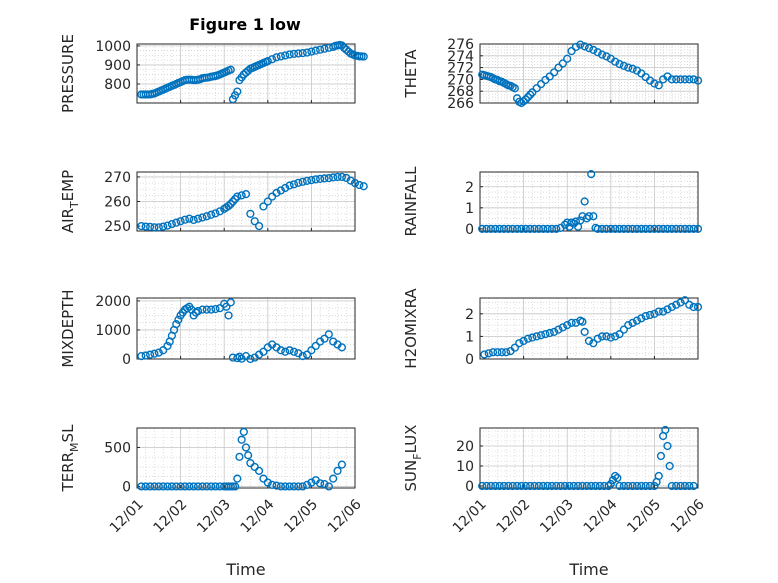 Image resolution: width=778 pixels, height=583 pixels. I want to click on x-tick-label: 12/04, so click(601, 516).